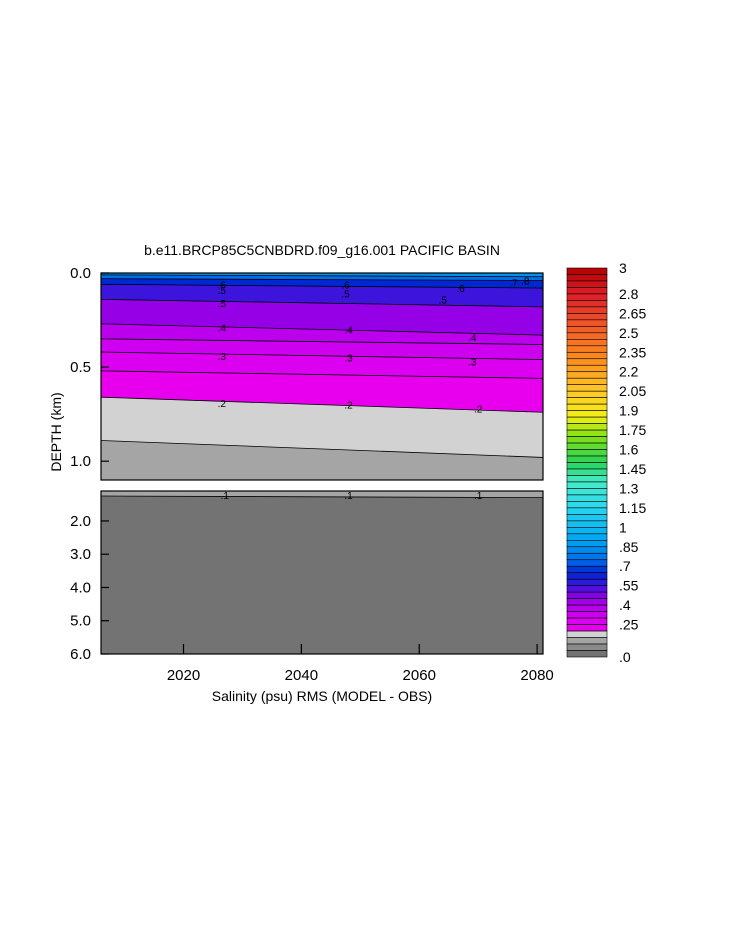 This screenshot has width=733, height=945. Describe the element at coordinates (80, 521) in the screenshot. I see `y-tick-label: 2.0` at that location.